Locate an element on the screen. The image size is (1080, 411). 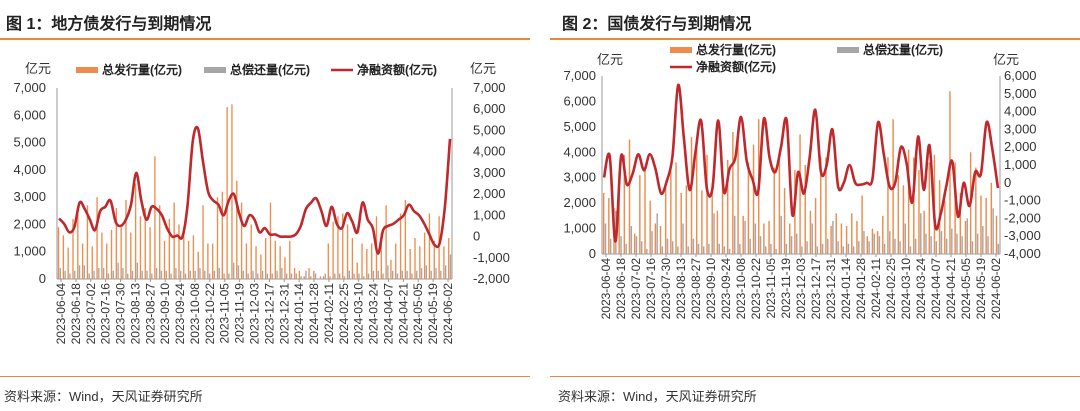
figure-1-bottom-rule is located at coordinates (265, 376).